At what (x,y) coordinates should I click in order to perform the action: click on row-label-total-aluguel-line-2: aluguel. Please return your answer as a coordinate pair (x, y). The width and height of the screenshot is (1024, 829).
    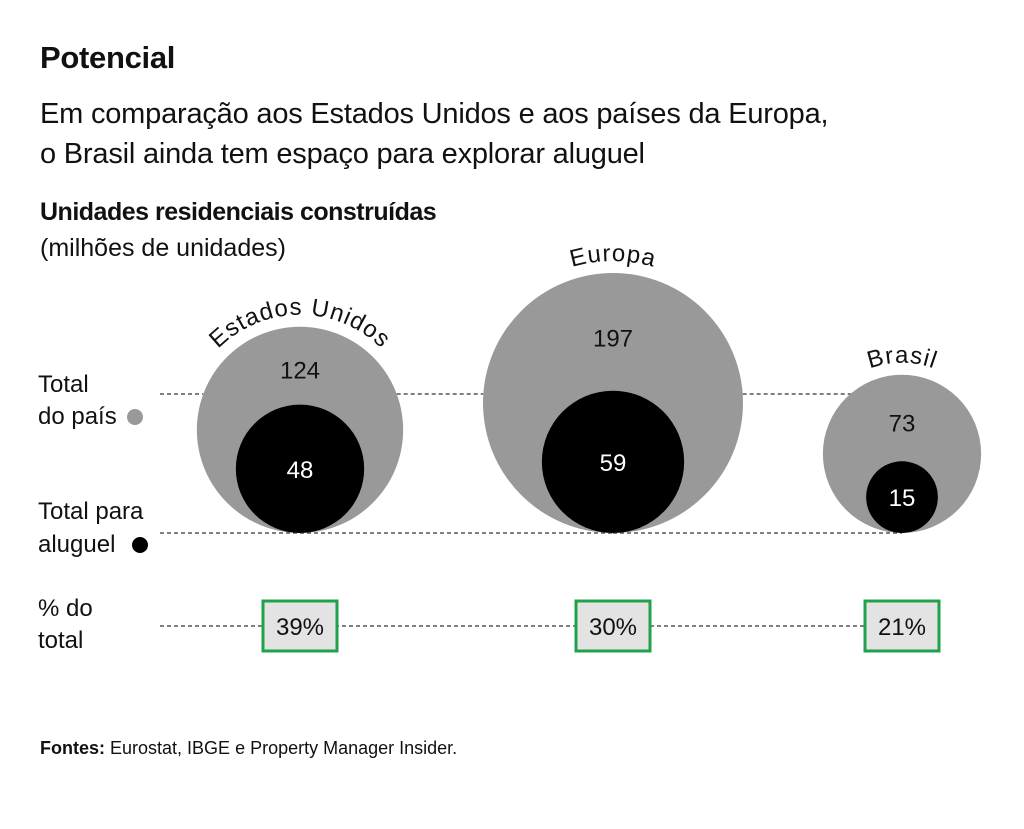
    Looking at the image, I should click on (76, 544).